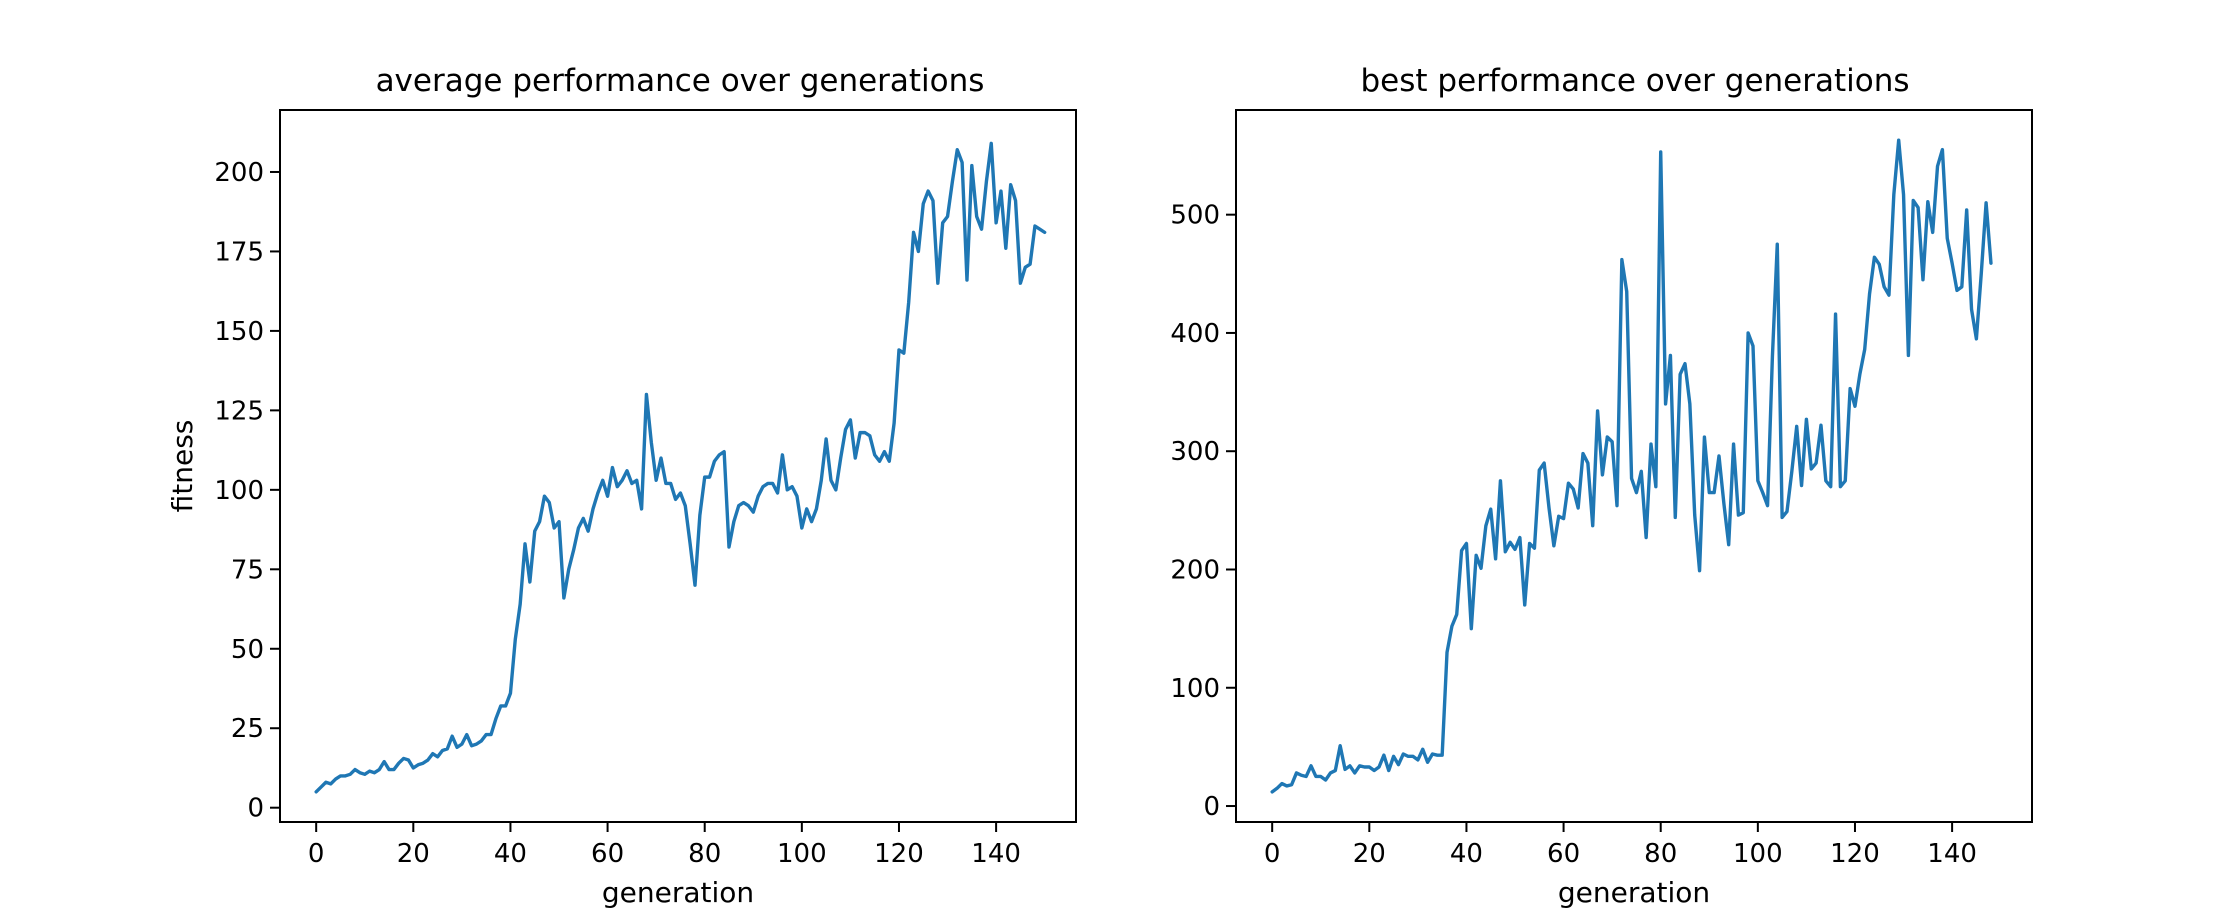  I want to click on chart-title: best performance over generations, so click(1634, 81).